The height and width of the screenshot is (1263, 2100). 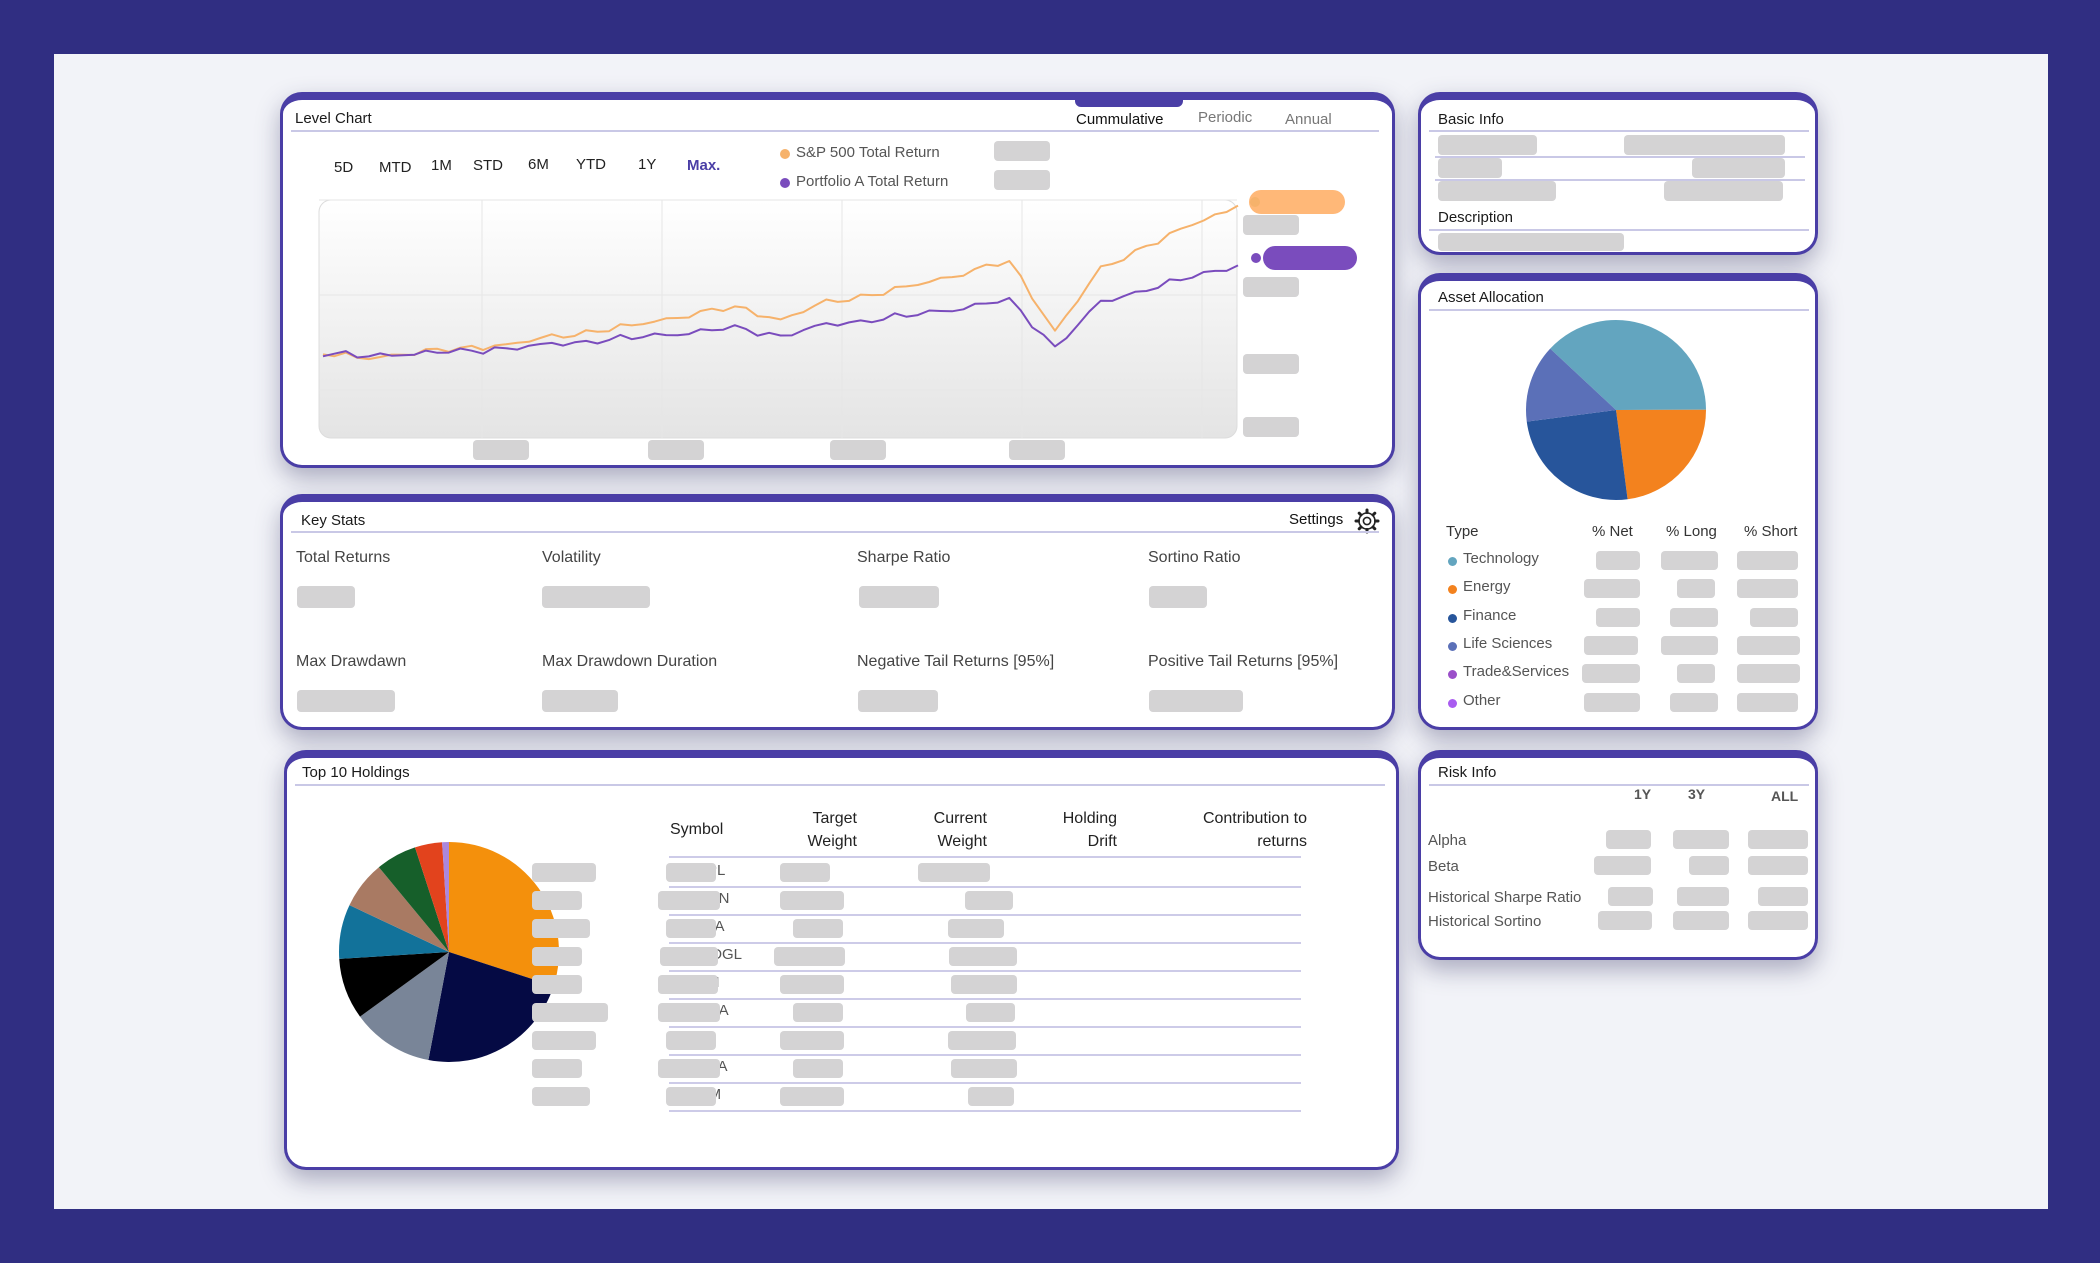 What do you see at coordinates (1254, 830) in the screenshot?
I see `col-contribution: Contribution to returns` at bounding box center [1254, 830].